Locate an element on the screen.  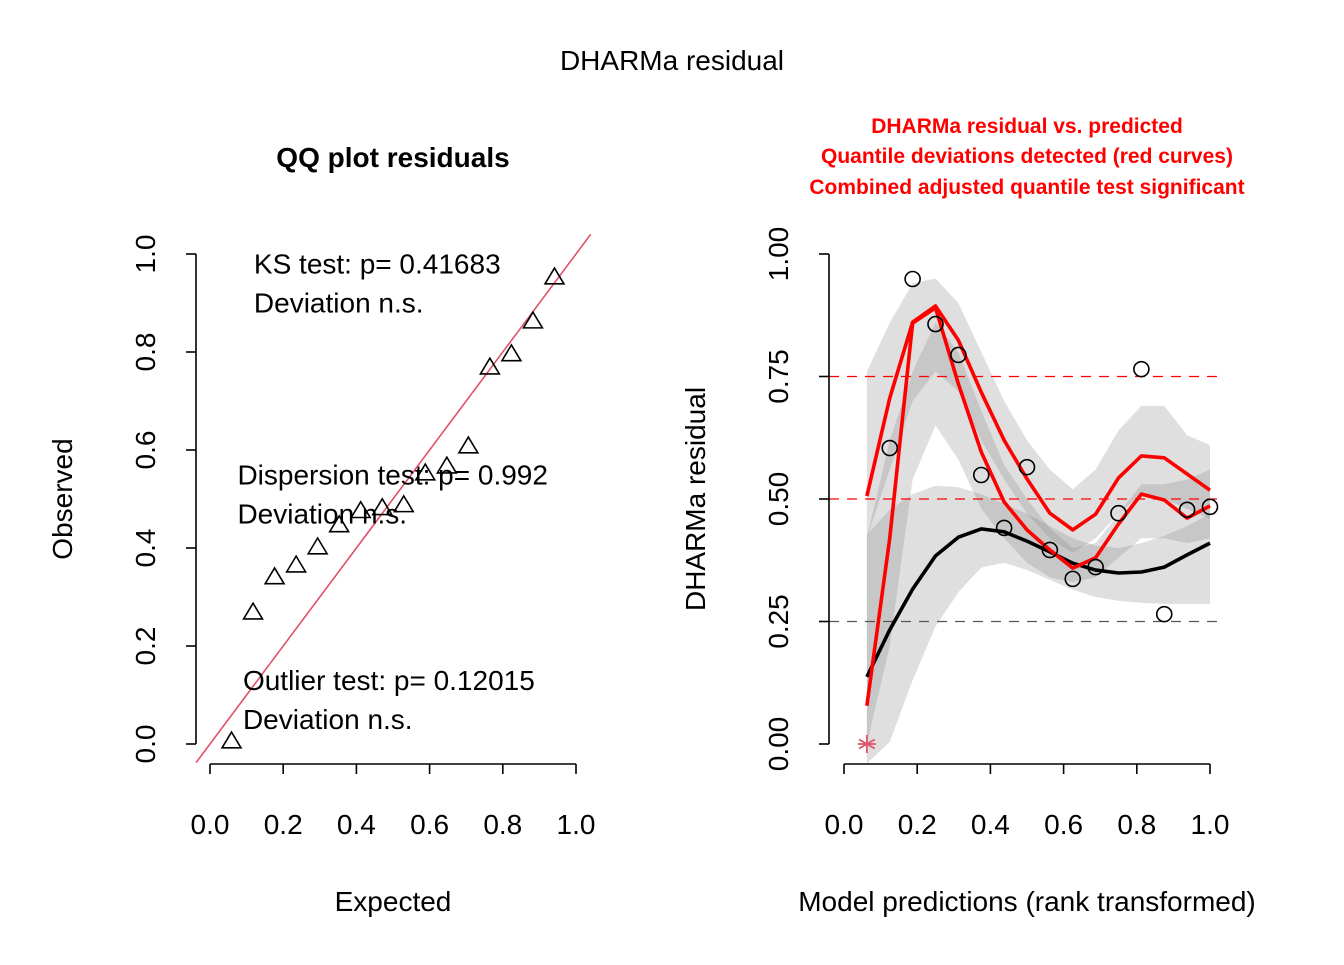
rvp-x-tick-label: 0.4 is located at coordinates (990, 824).